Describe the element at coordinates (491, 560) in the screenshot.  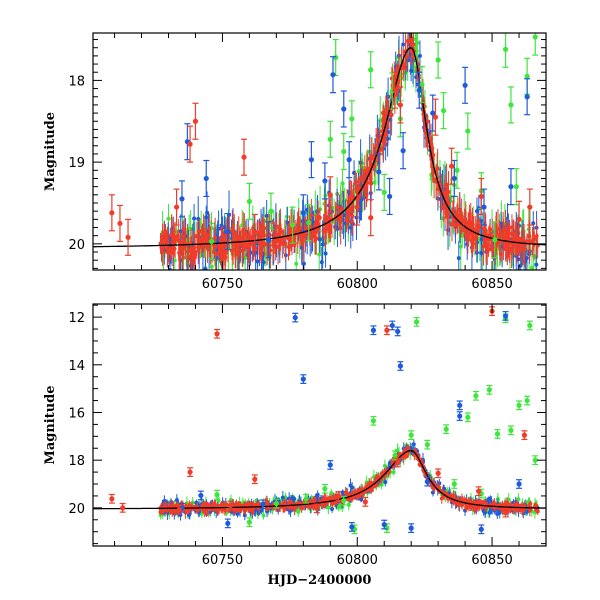
I see `x-tick-label: 60850` at that location.